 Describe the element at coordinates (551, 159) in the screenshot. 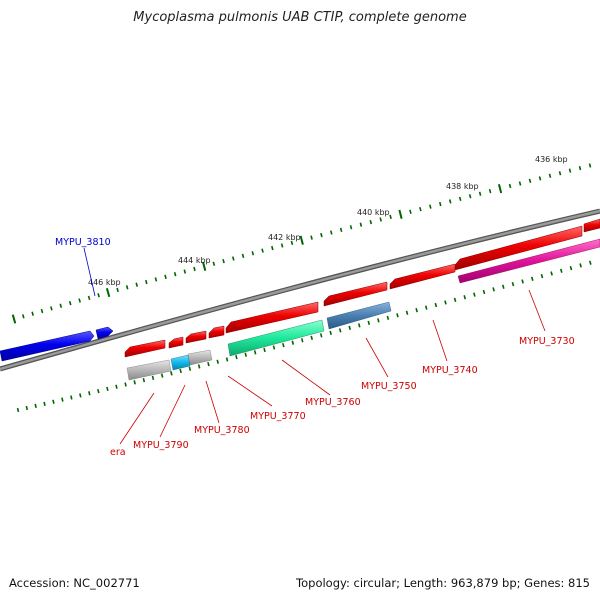

I see `tick-label-436: 436 kbp` at that location.